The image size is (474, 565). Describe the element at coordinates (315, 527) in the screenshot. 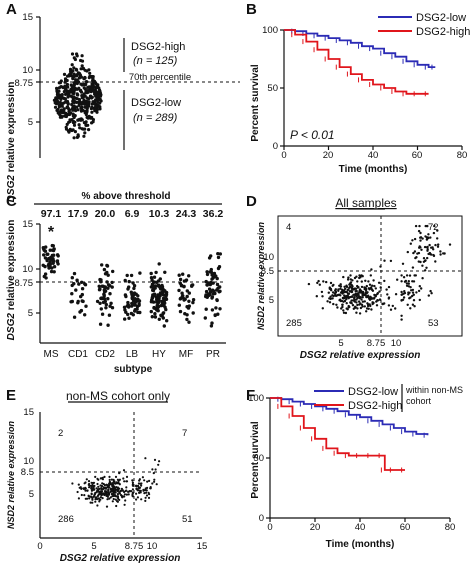

I see `panel-f-xtick-label: 20` at that location.